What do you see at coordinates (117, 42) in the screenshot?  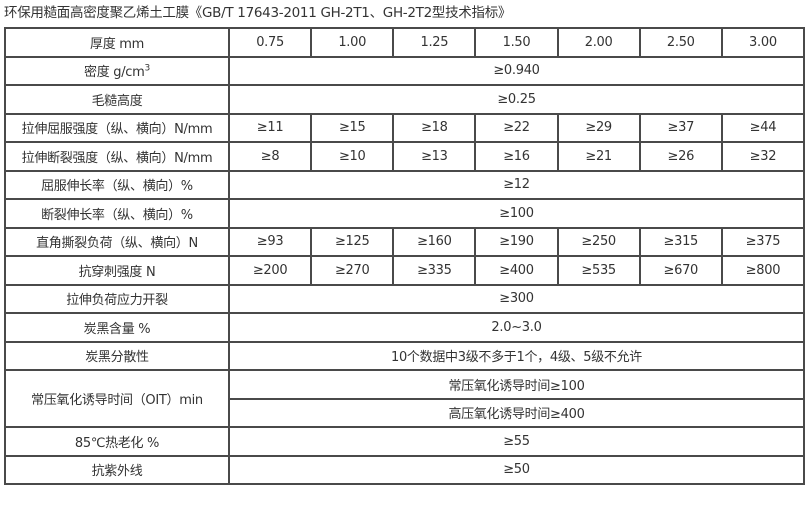 I see `row-label: 厚度 mm` at bounding box center [117, 42].